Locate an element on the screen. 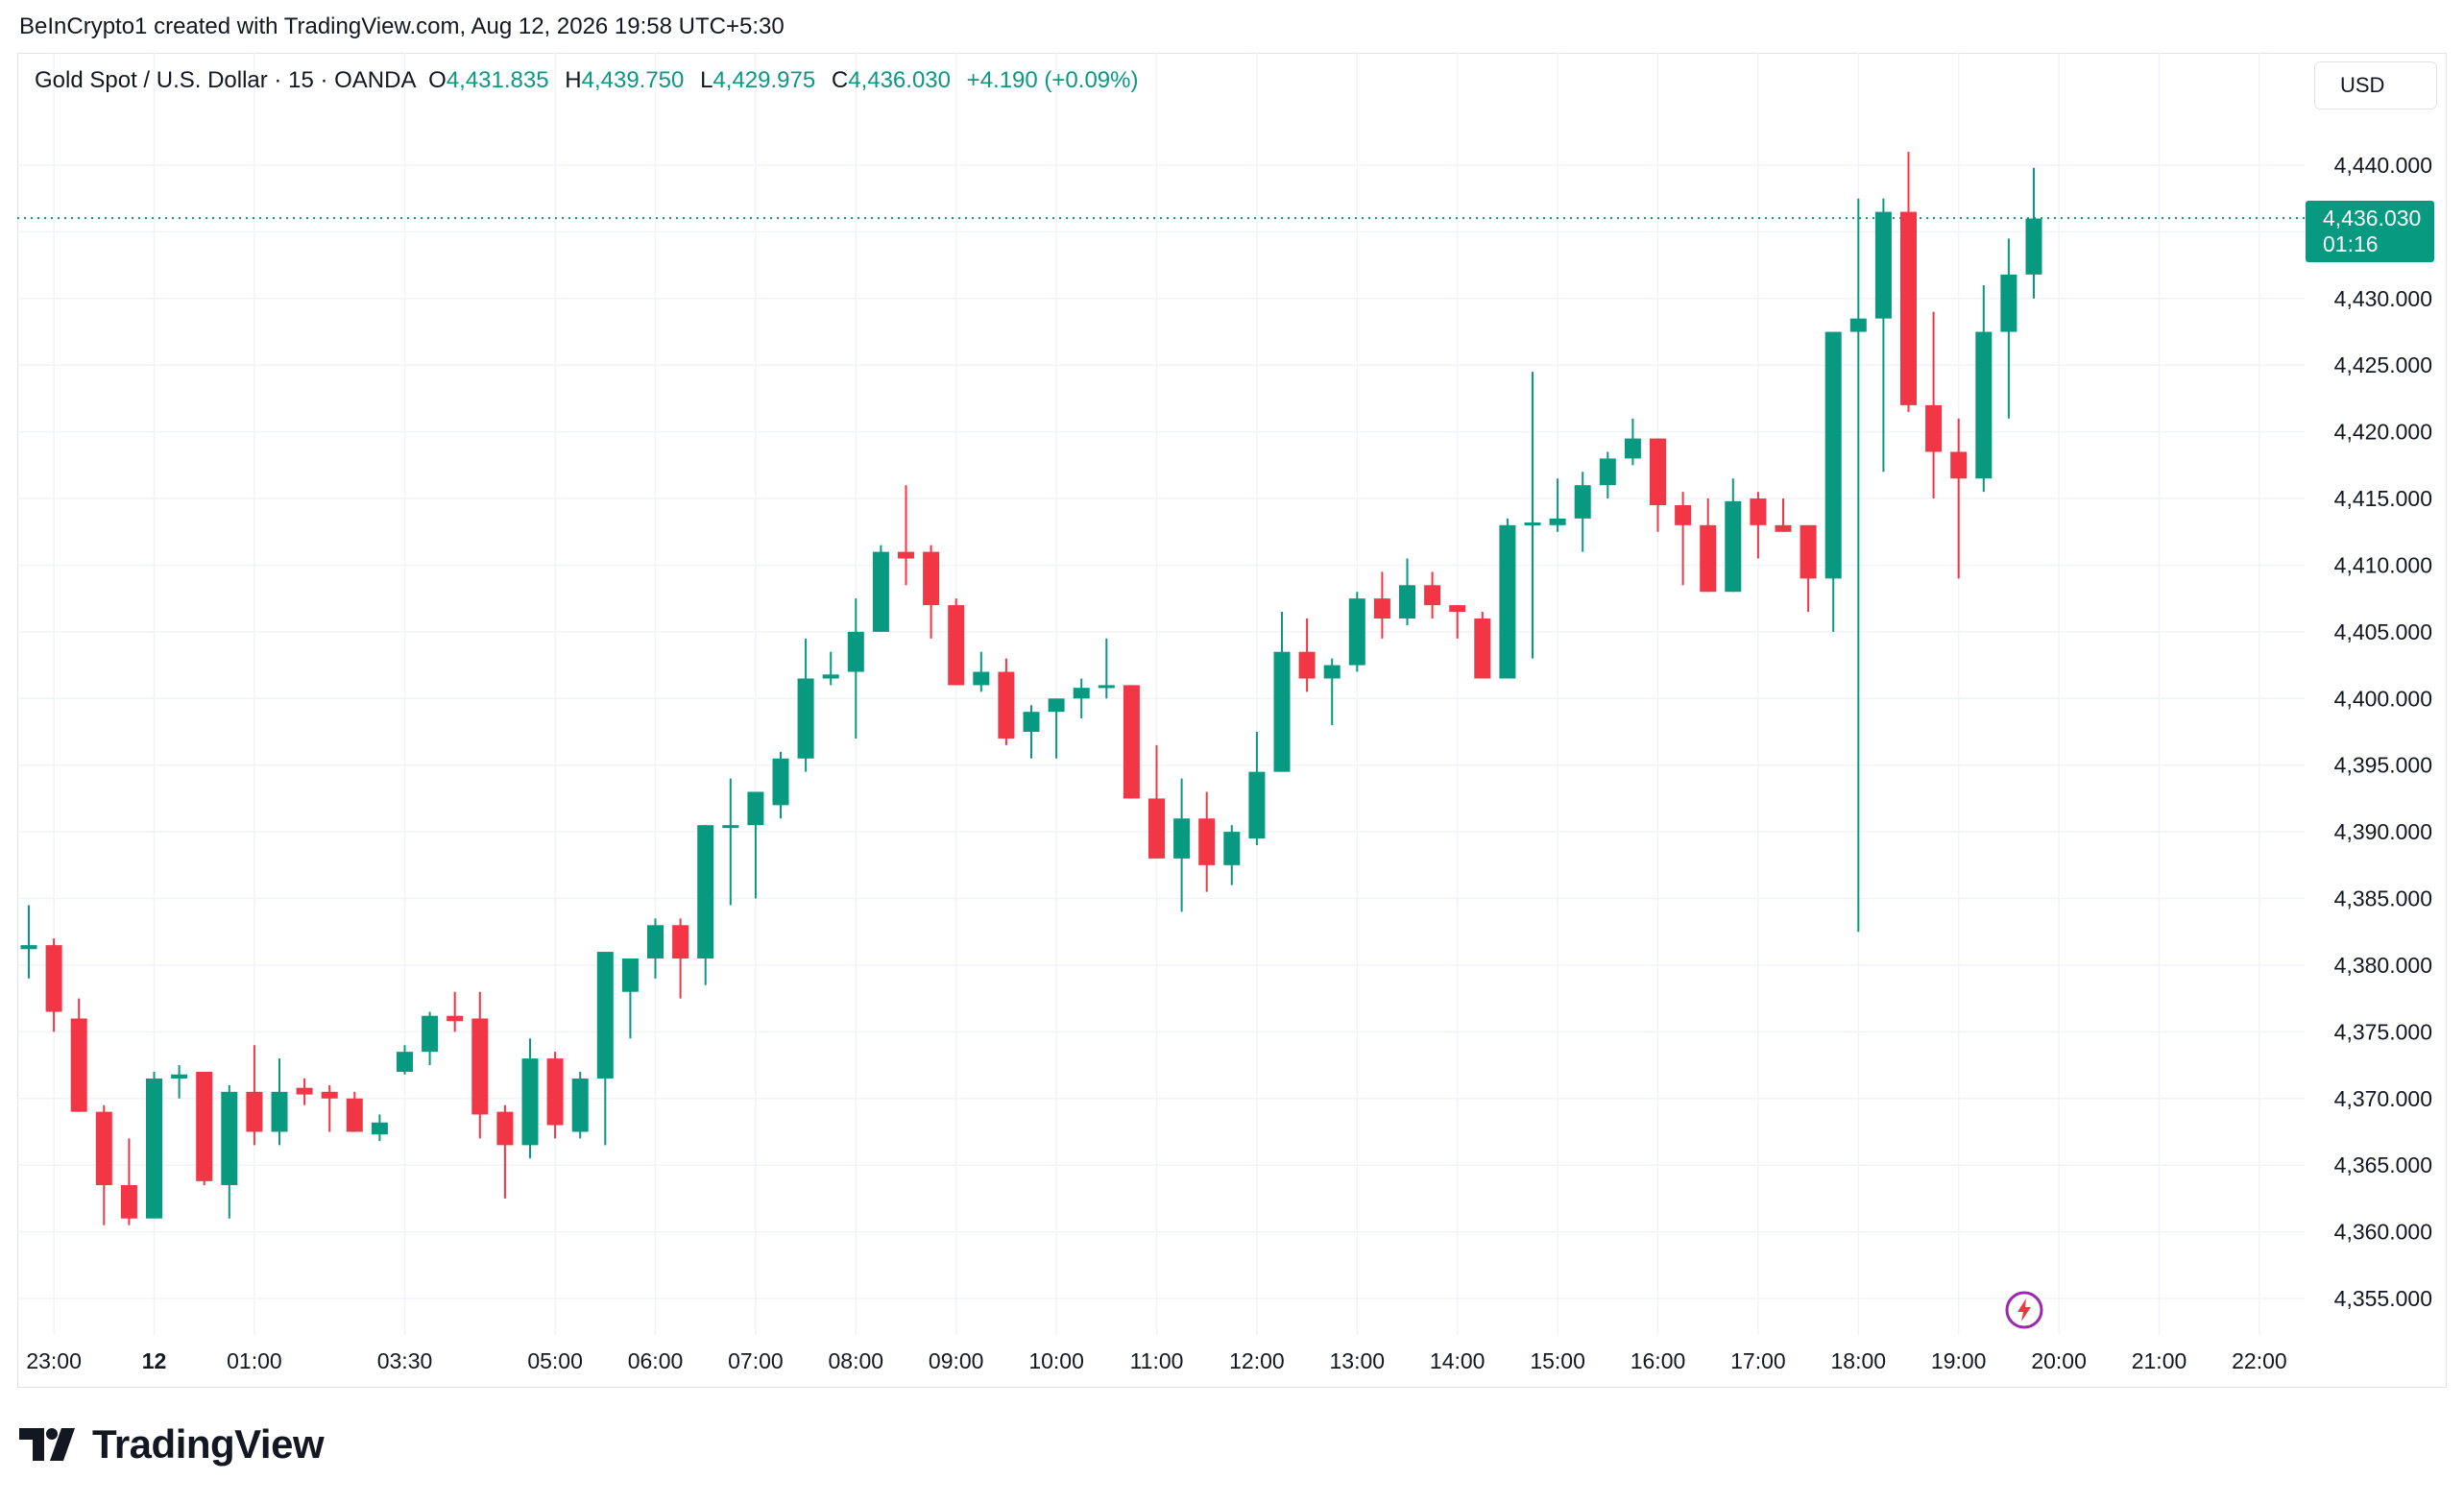 The width and height of the screenshot is (2464, 1504). change-value: +4.190 (+0.09%) is located at coordinates (1052, 80).